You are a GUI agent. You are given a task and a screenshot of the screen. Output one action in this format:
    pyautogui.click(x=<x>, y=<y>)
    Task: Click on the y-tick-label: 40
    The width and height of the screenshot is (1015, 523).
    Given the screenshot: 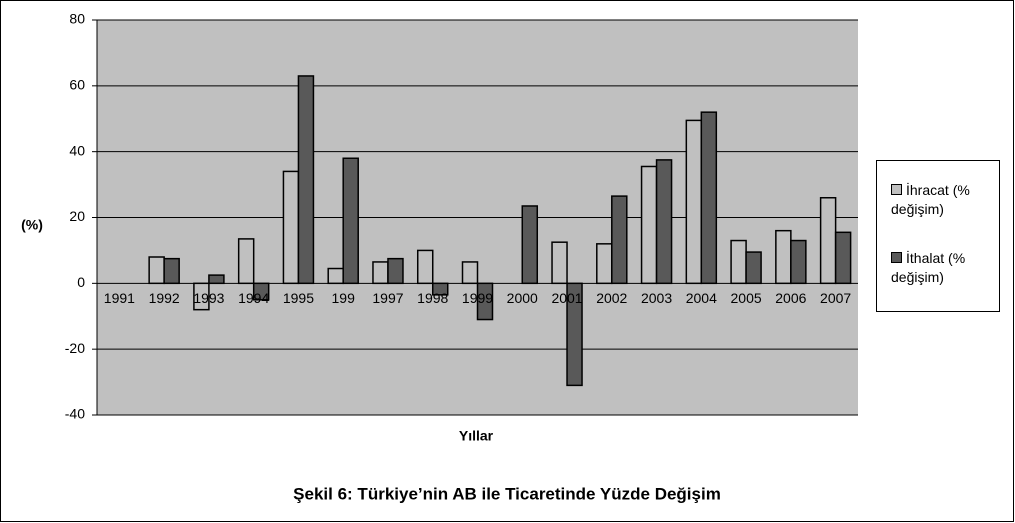 What is the action you would take?
    pyautogui.click(x=77, y=150)
    